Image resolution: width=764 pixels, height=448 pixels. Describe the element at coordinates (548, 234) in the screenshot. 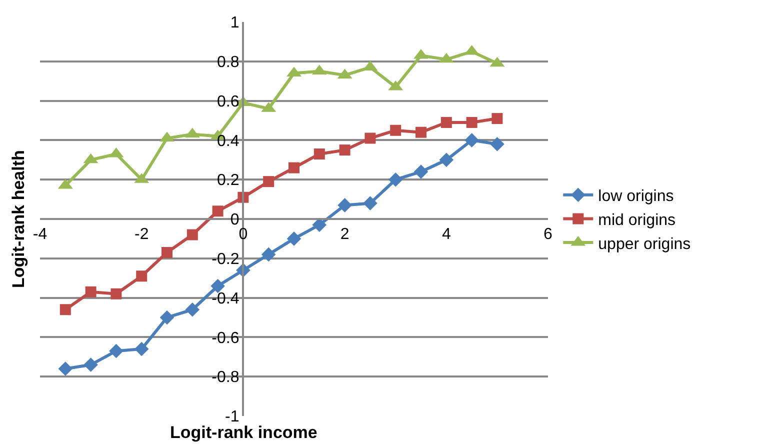

I see `x-tick-label: 6` at that location.